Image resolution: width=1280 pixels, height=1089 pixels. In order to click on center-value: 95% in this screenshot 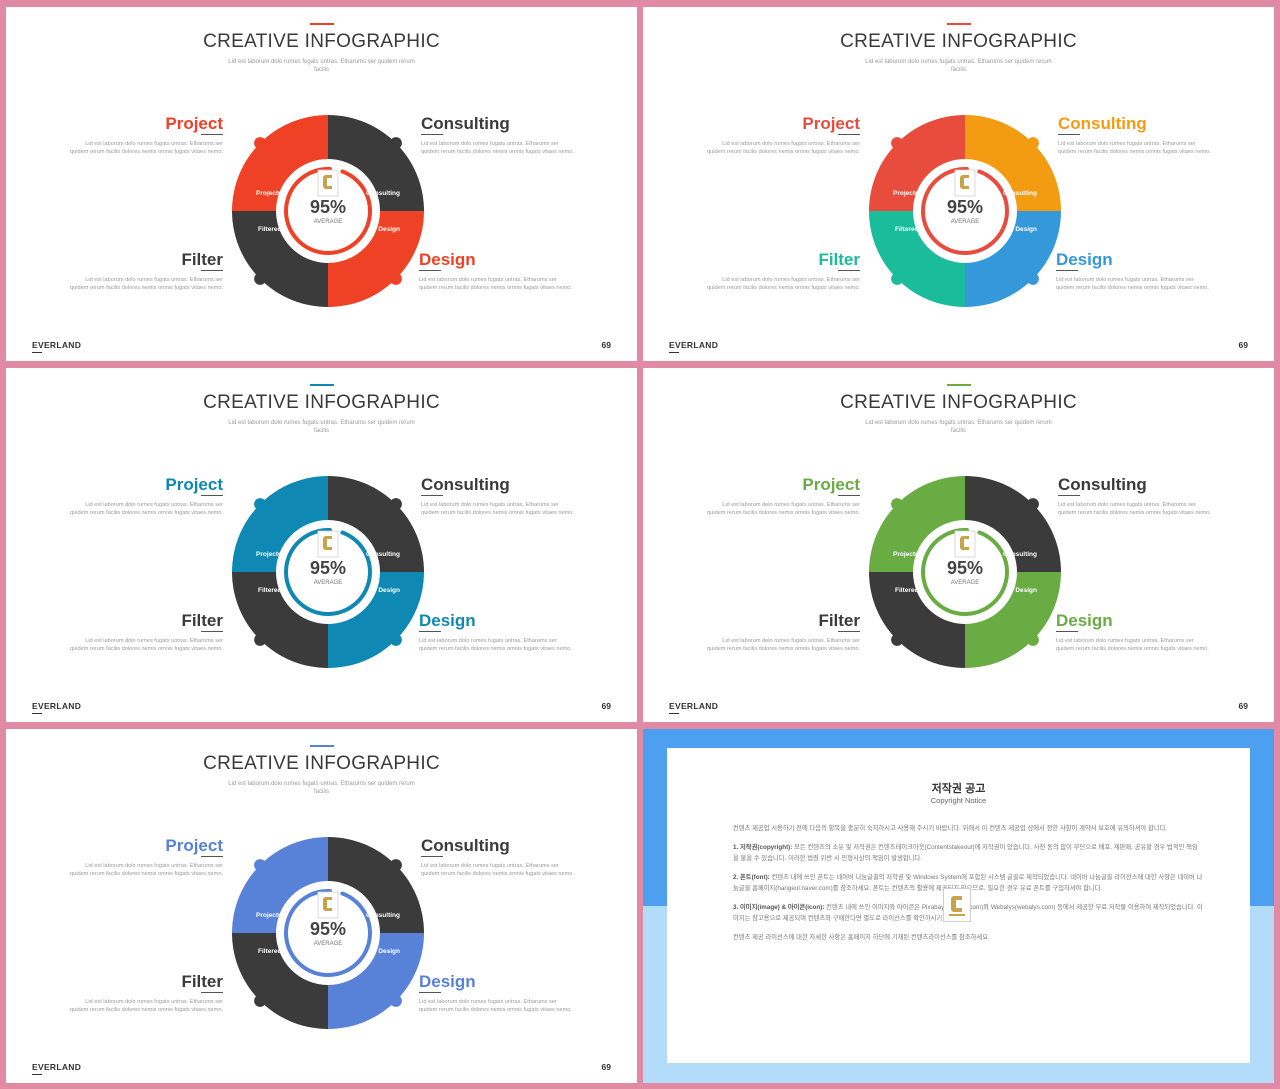, I will do `click(328, 568)`.